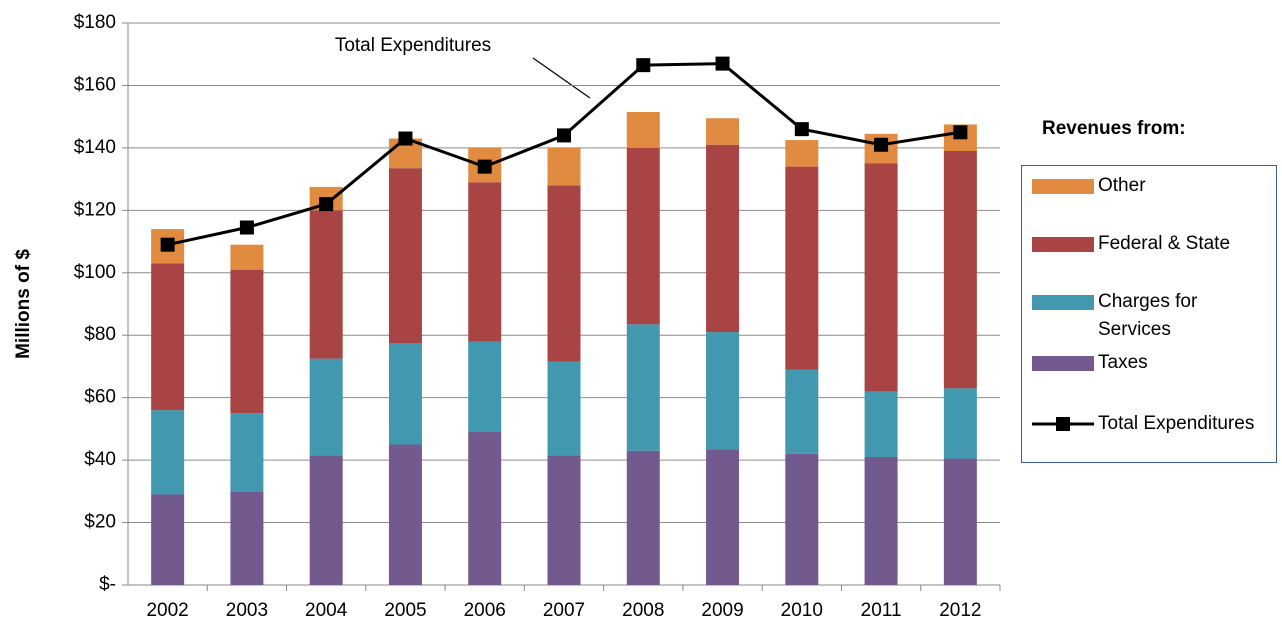  Describe the element at coordinates (643, 610) in the screenshot. I see `x-tick-label: 2008` at that location.